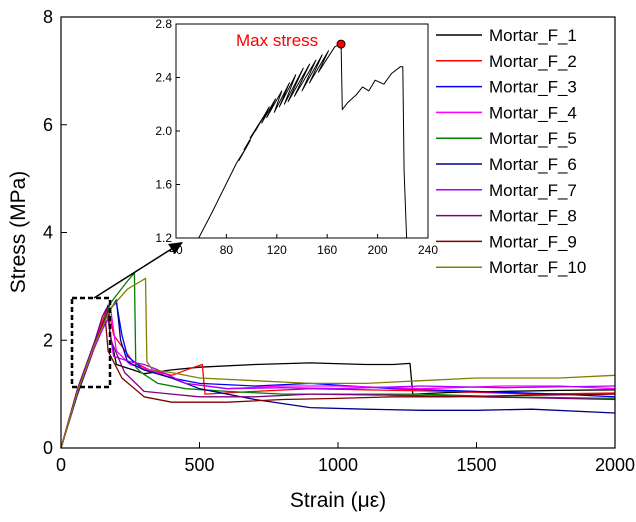 Image resolution: width=636 pixels, height=522 pixels. Describe the element at coordinates (48, 233) in the screenshot. I see `y-tick-label: 4` at that location.